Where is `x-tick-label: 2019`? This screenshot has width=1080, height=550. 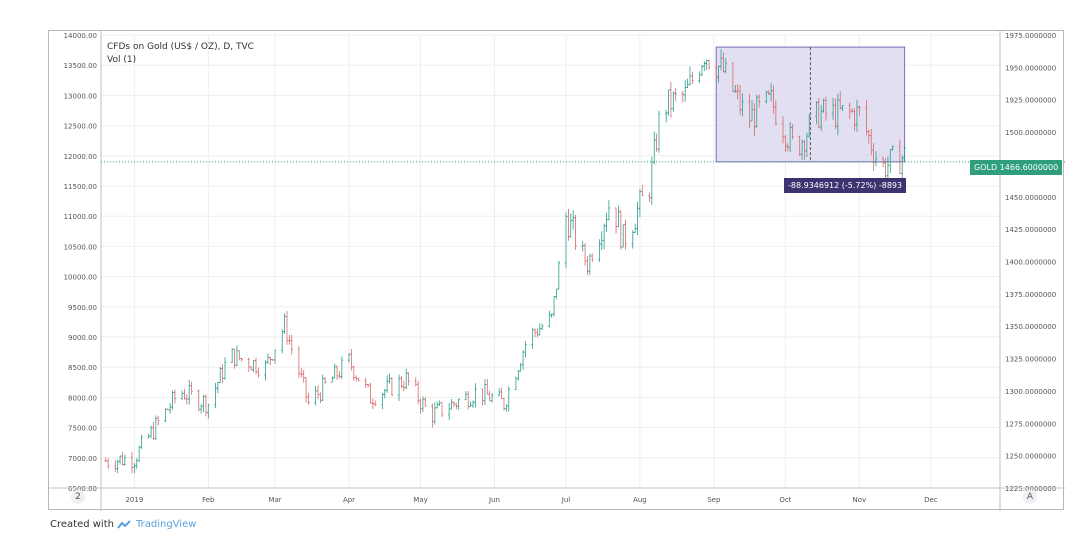
x-tick-label: 2019 is located at coordinates (134, 500).